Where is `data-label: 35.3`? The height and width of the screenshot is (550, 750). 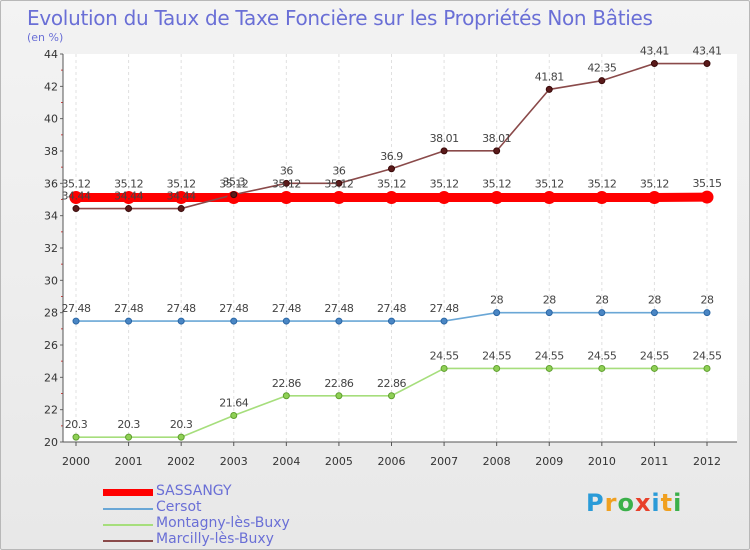 data-label: 35.3 is located at coordinates (234, 182).